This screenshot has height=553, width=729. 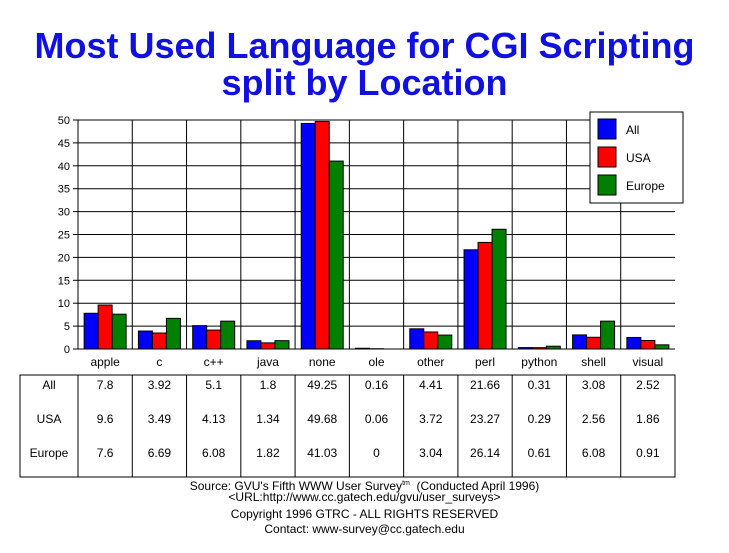 What do you see at coordinates (485, 419) in the screenshot?
I see `table-cell: 23.27` at bounding box center [485, 419].